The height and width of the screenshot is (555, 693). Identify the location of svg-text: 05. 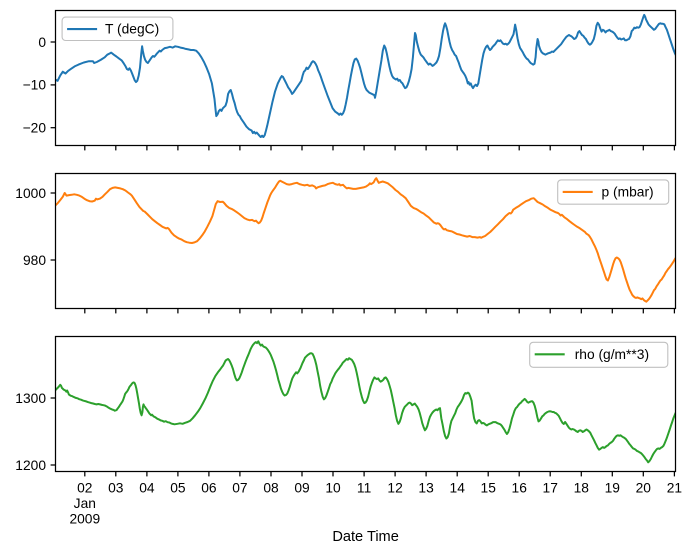
(178, 488).